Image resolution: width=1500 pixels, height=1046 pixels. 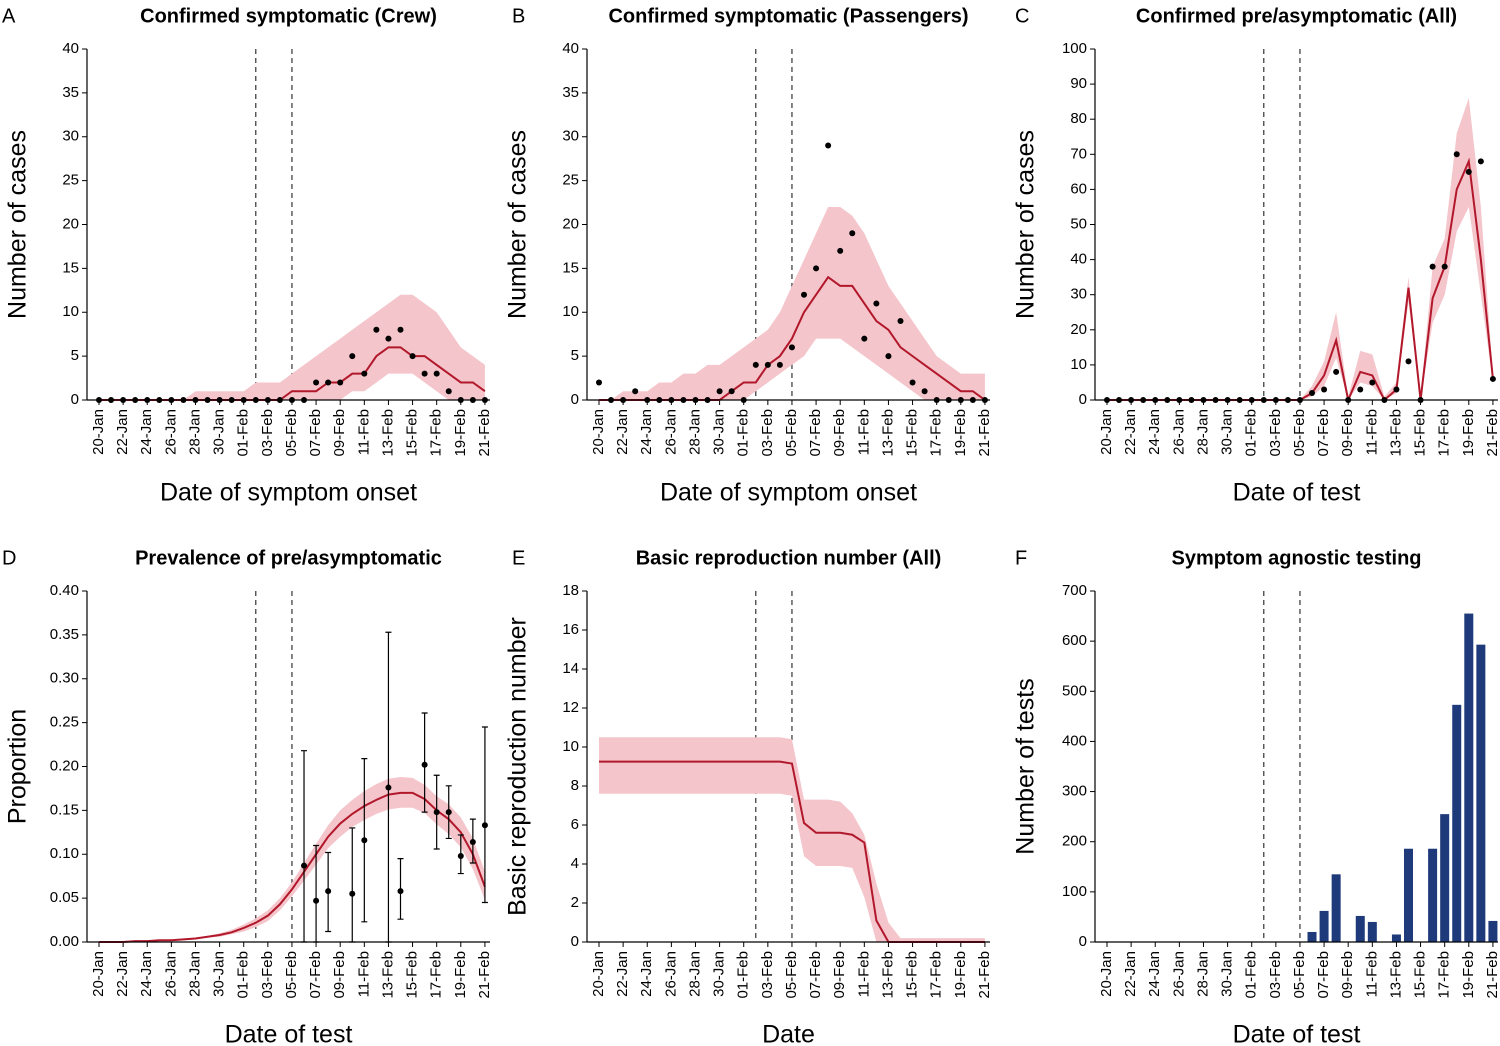 What do you see at coordinates (64, 897) in the screenshot?
I see `y-tick-label: 0.05` at bounding box center [64, 897].